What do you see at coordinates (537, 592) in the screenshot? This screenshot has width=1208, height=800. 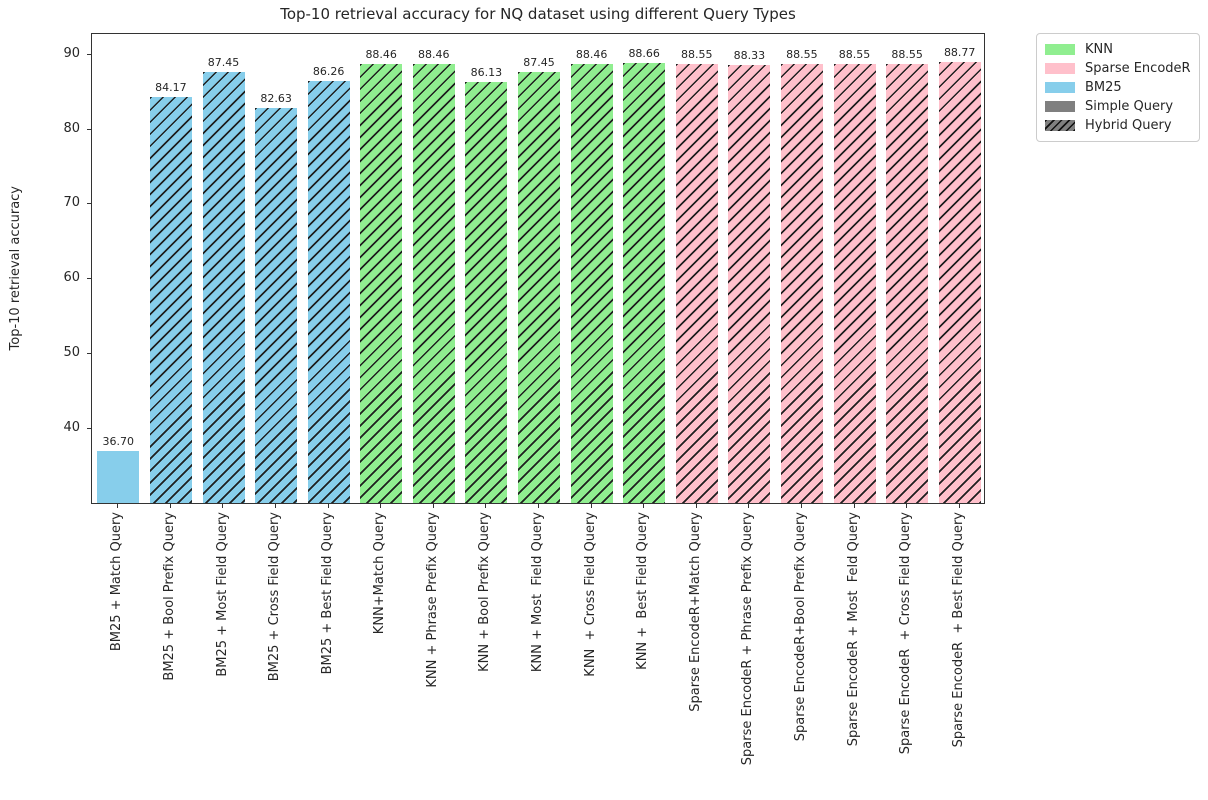 I see `x-tick-label: KNN + Most Field Query` at bounding box center [537, 592].